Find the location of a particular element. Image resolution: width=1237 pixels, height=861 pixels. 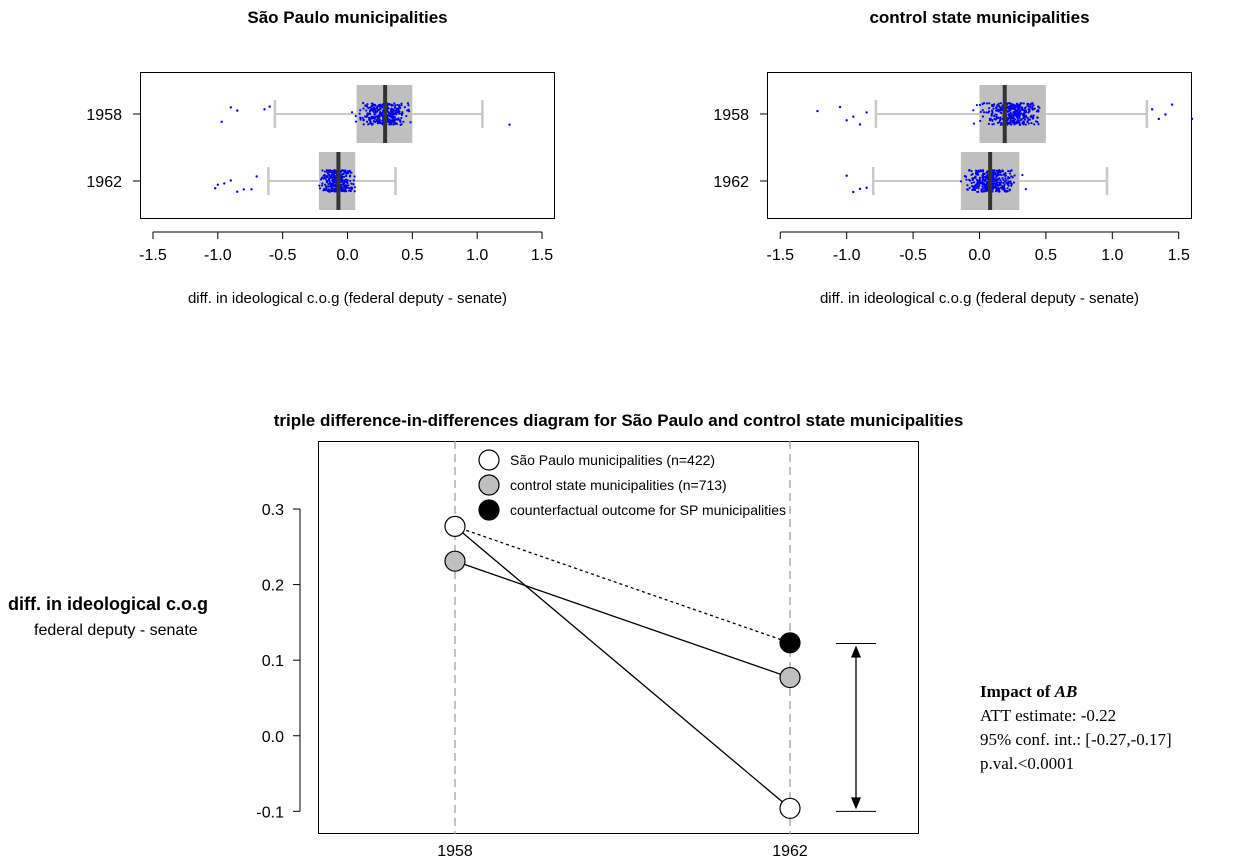

sp-x-tick-label: -1.0 is located at coordinates (218, 255).